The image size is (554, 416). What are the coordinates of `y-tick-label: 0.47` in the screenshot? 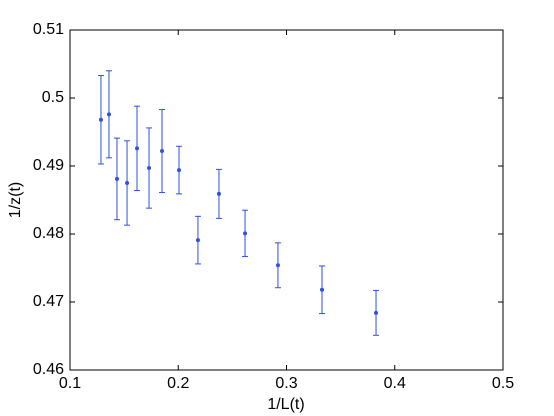 It's located at (48, 301).